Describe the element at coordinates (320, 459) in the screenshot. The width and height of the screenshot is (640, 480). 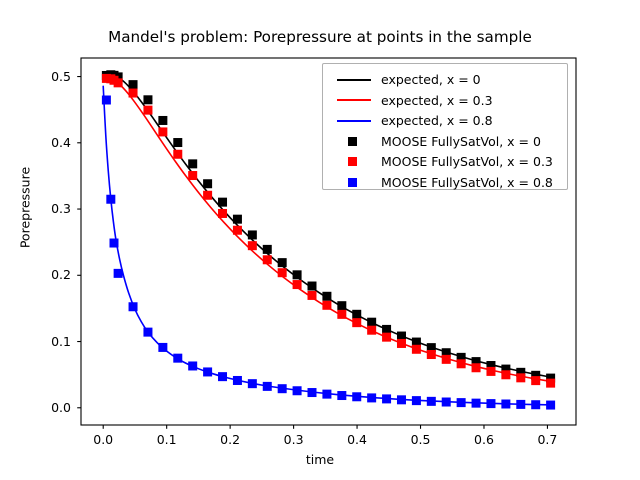
I see `x-axis-label: time` at that location.